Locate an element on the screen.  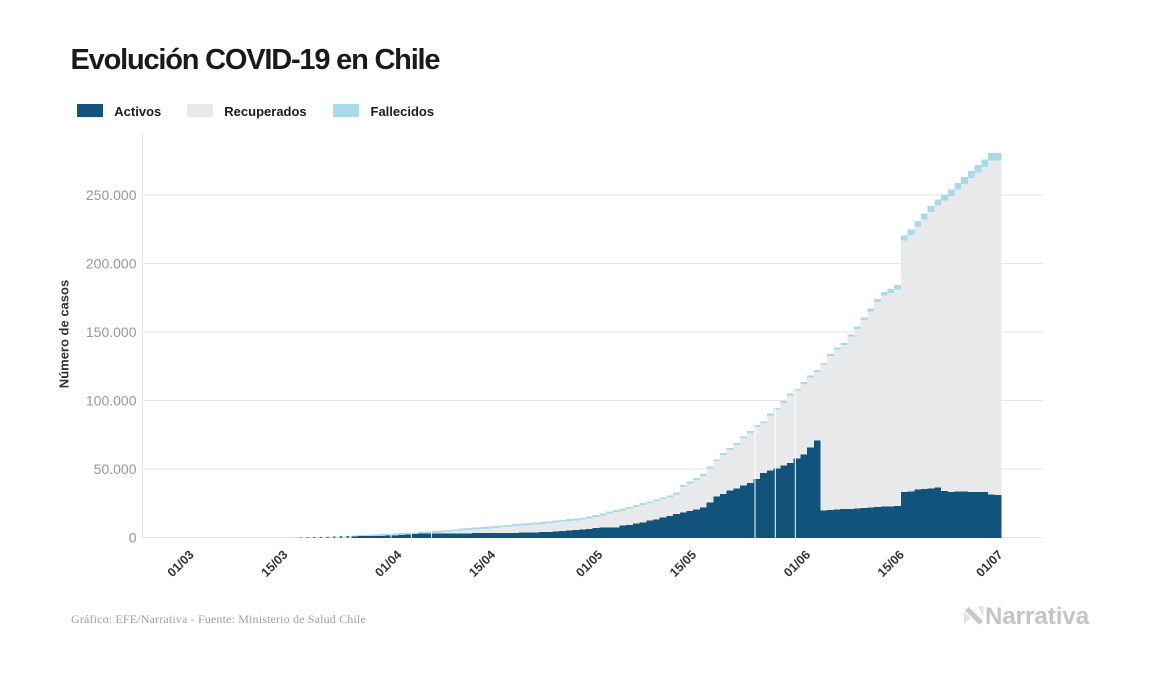
svg-text: 15/04 is located at coordinates (482, 564).